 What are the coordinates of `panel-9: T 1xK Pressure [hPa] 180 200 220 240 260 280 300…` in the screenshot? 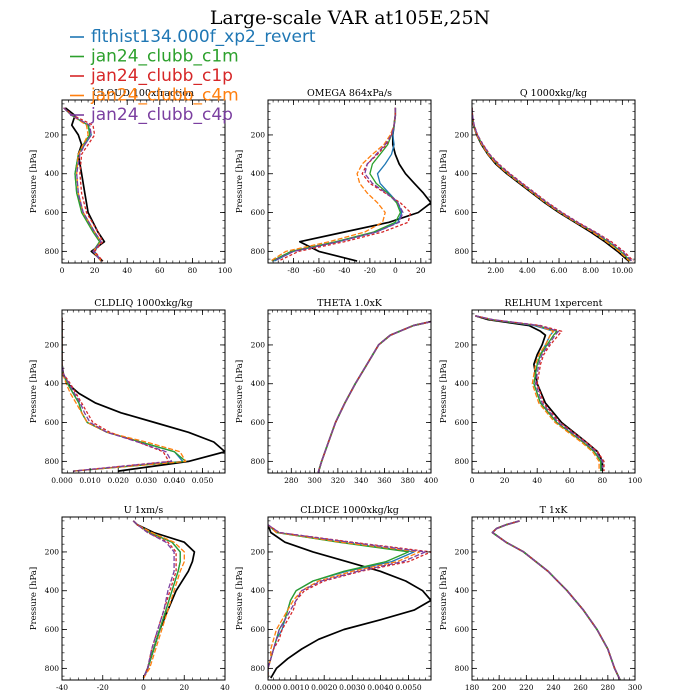 It's located at (540, 598).